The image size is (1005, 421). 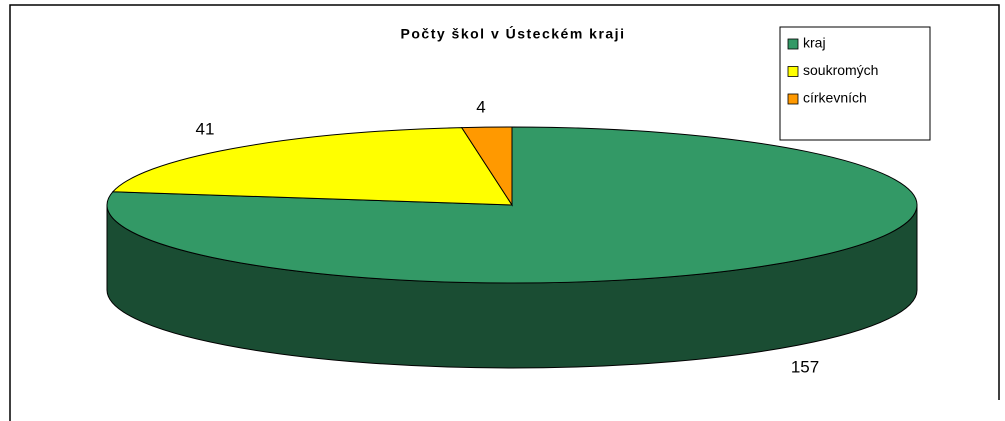 I want to click on legend-label: soukromých, so click(x=840, y=70).